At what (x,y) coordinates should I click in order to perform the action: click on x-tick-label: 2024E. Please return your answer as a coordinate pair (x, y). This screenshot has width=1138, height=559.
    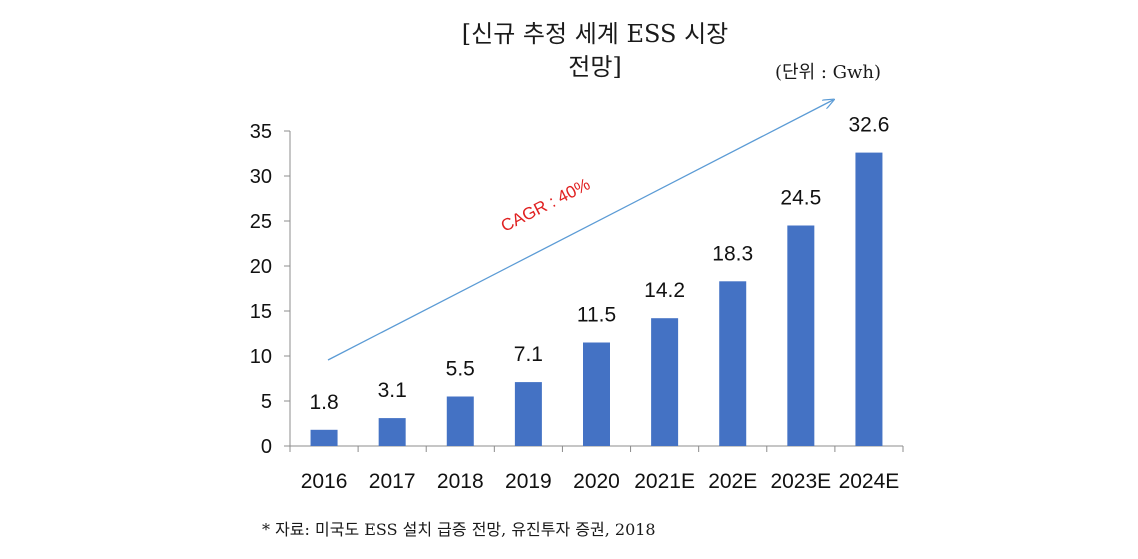
    Looking at the image, I should click on (869, 481).